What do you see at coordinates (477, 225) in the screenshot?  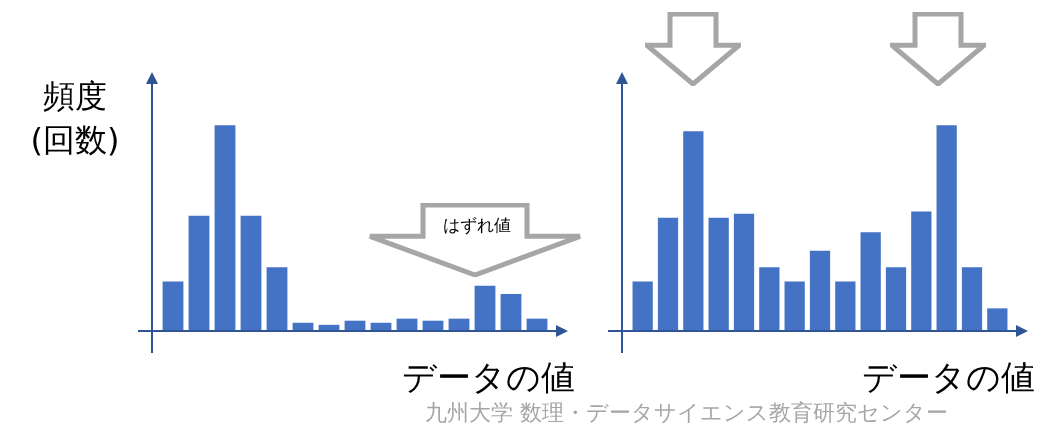 I see `annotation: はずれ値` at bounding box center [477, 225].